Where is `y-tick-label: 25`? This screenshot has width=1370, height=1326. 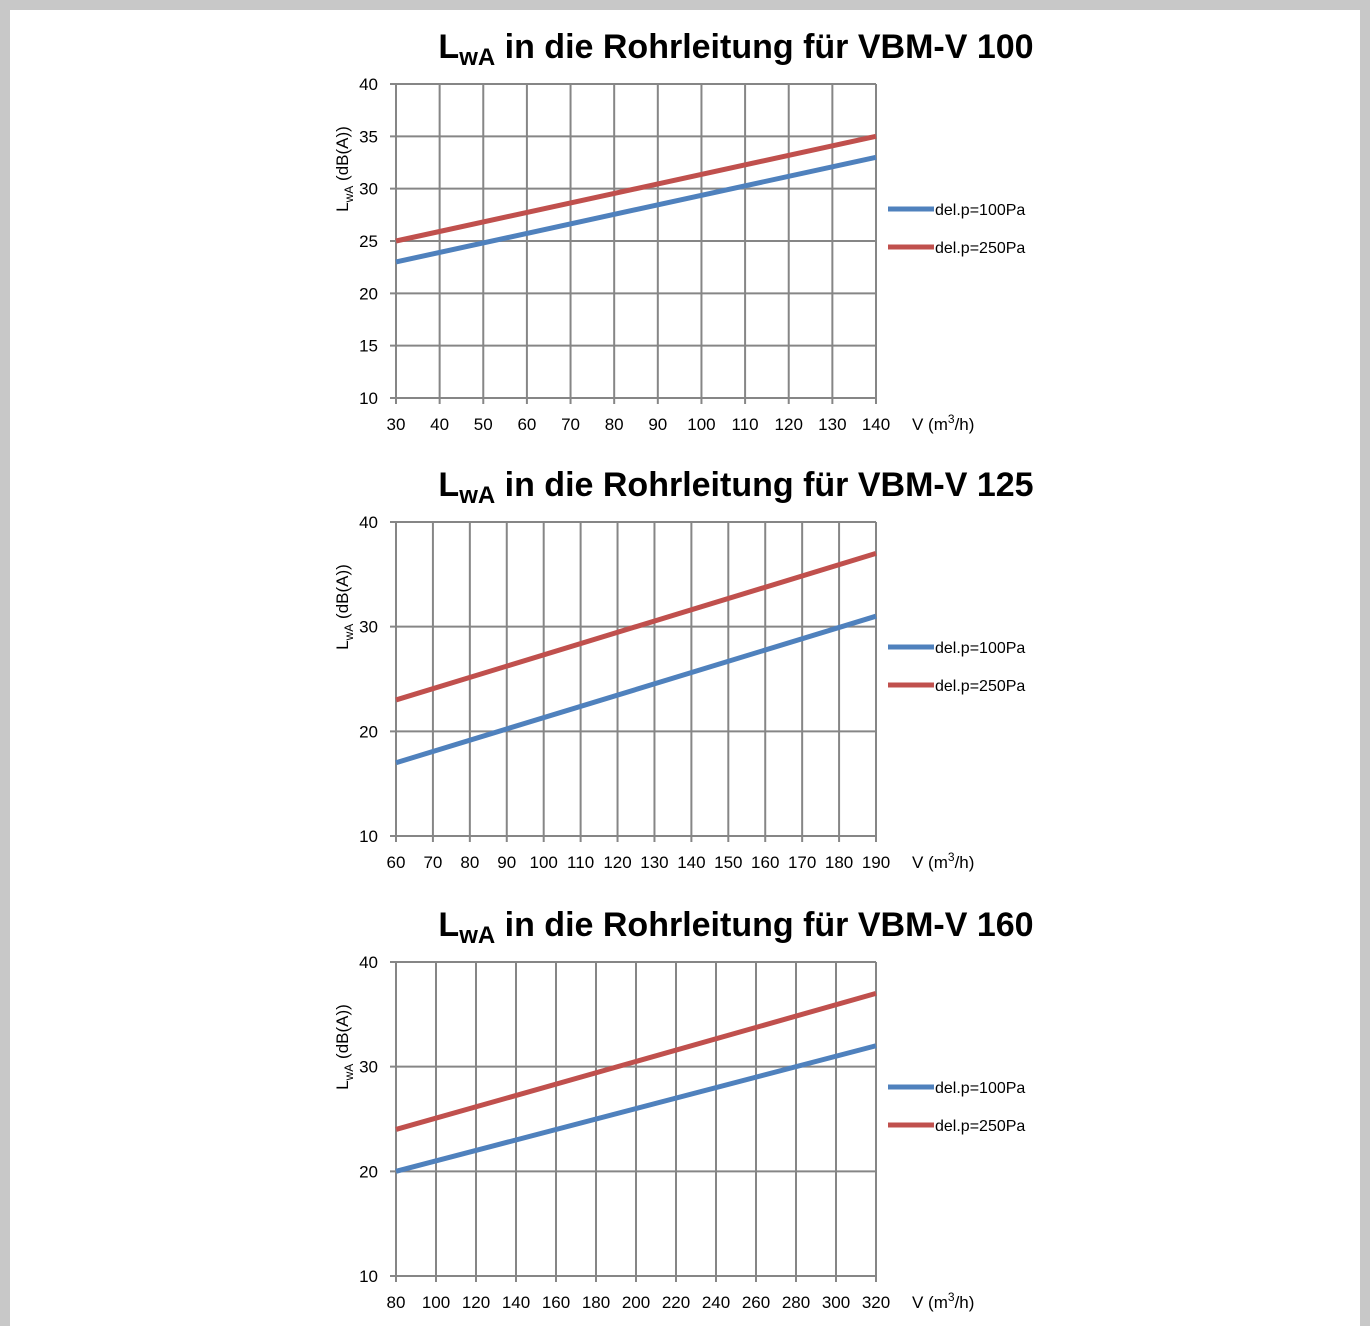 y-tick-label: 25 is located at coordinates (368, 241).